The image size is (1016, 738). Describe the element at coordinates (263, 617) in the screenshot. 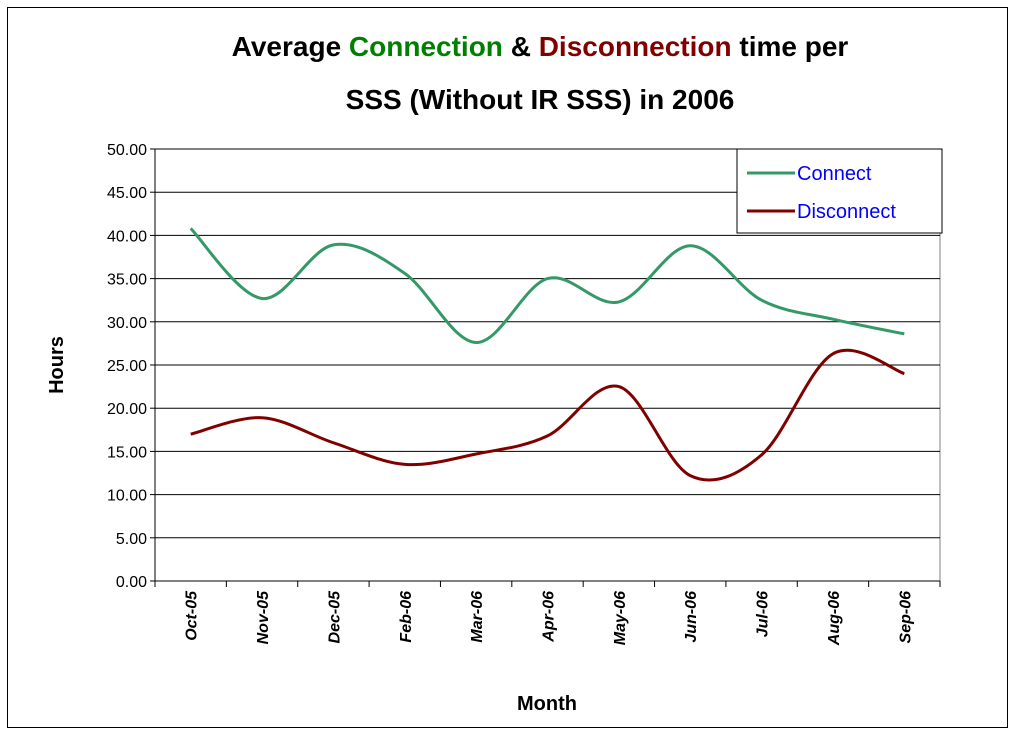

I see `x-tick-label: Nov-05` at that location.